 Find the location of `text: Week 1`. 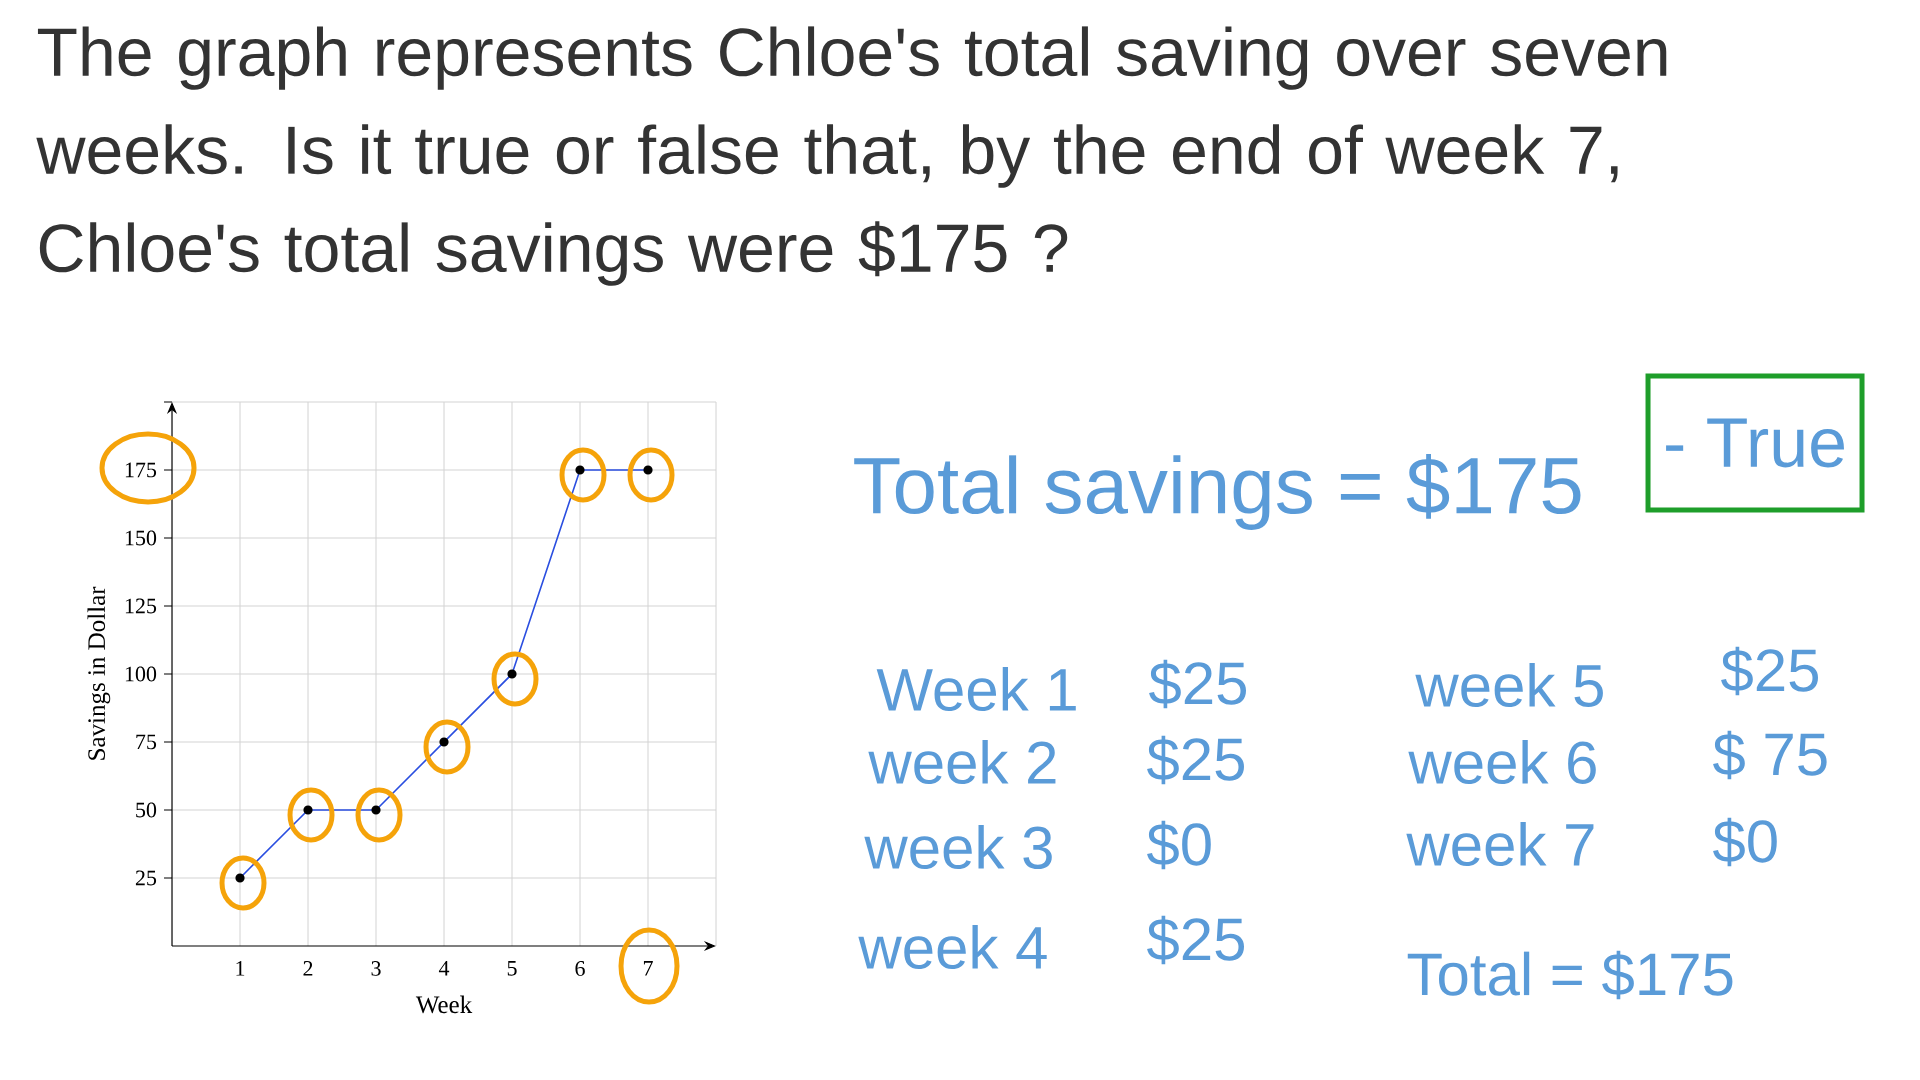

text: Week 1 is located at coordinates (976, 689).